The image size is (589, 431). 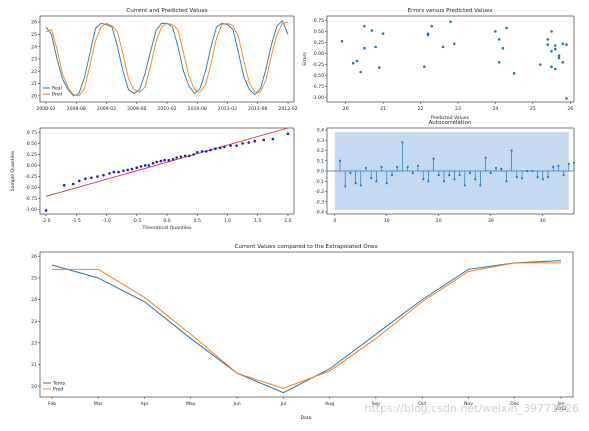 What do you see at coordinates (376, 404) in the screenshot?
I see `plot5-xtick-label: Sep` at bounding box center [376, 404].